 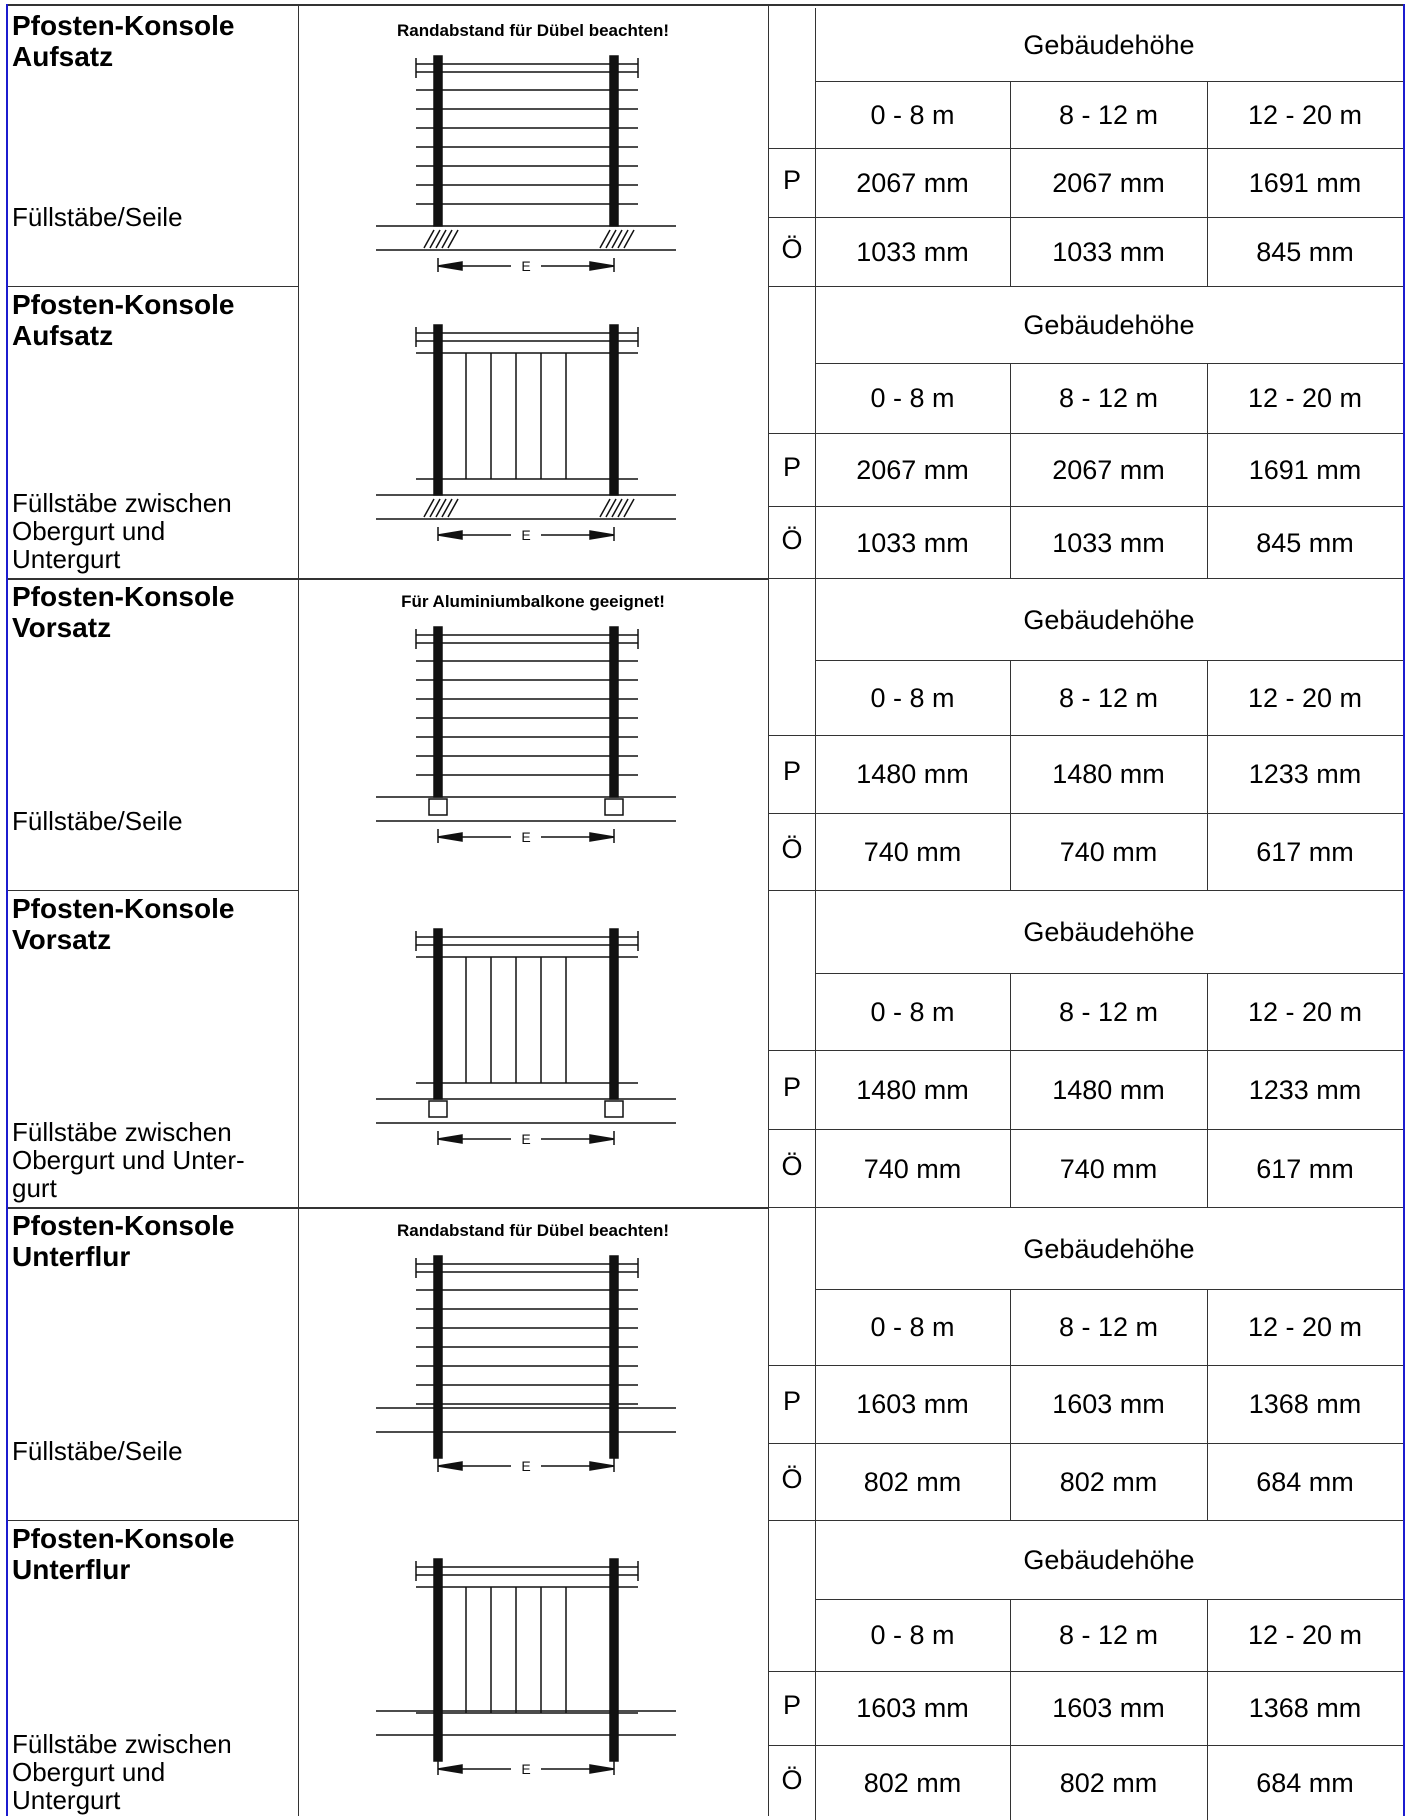 What do you see at coordinates (122, 1132) in the screenshot?
I see `infill-label: Füllstäbe zwischen` at bounding box center [122, 1132].